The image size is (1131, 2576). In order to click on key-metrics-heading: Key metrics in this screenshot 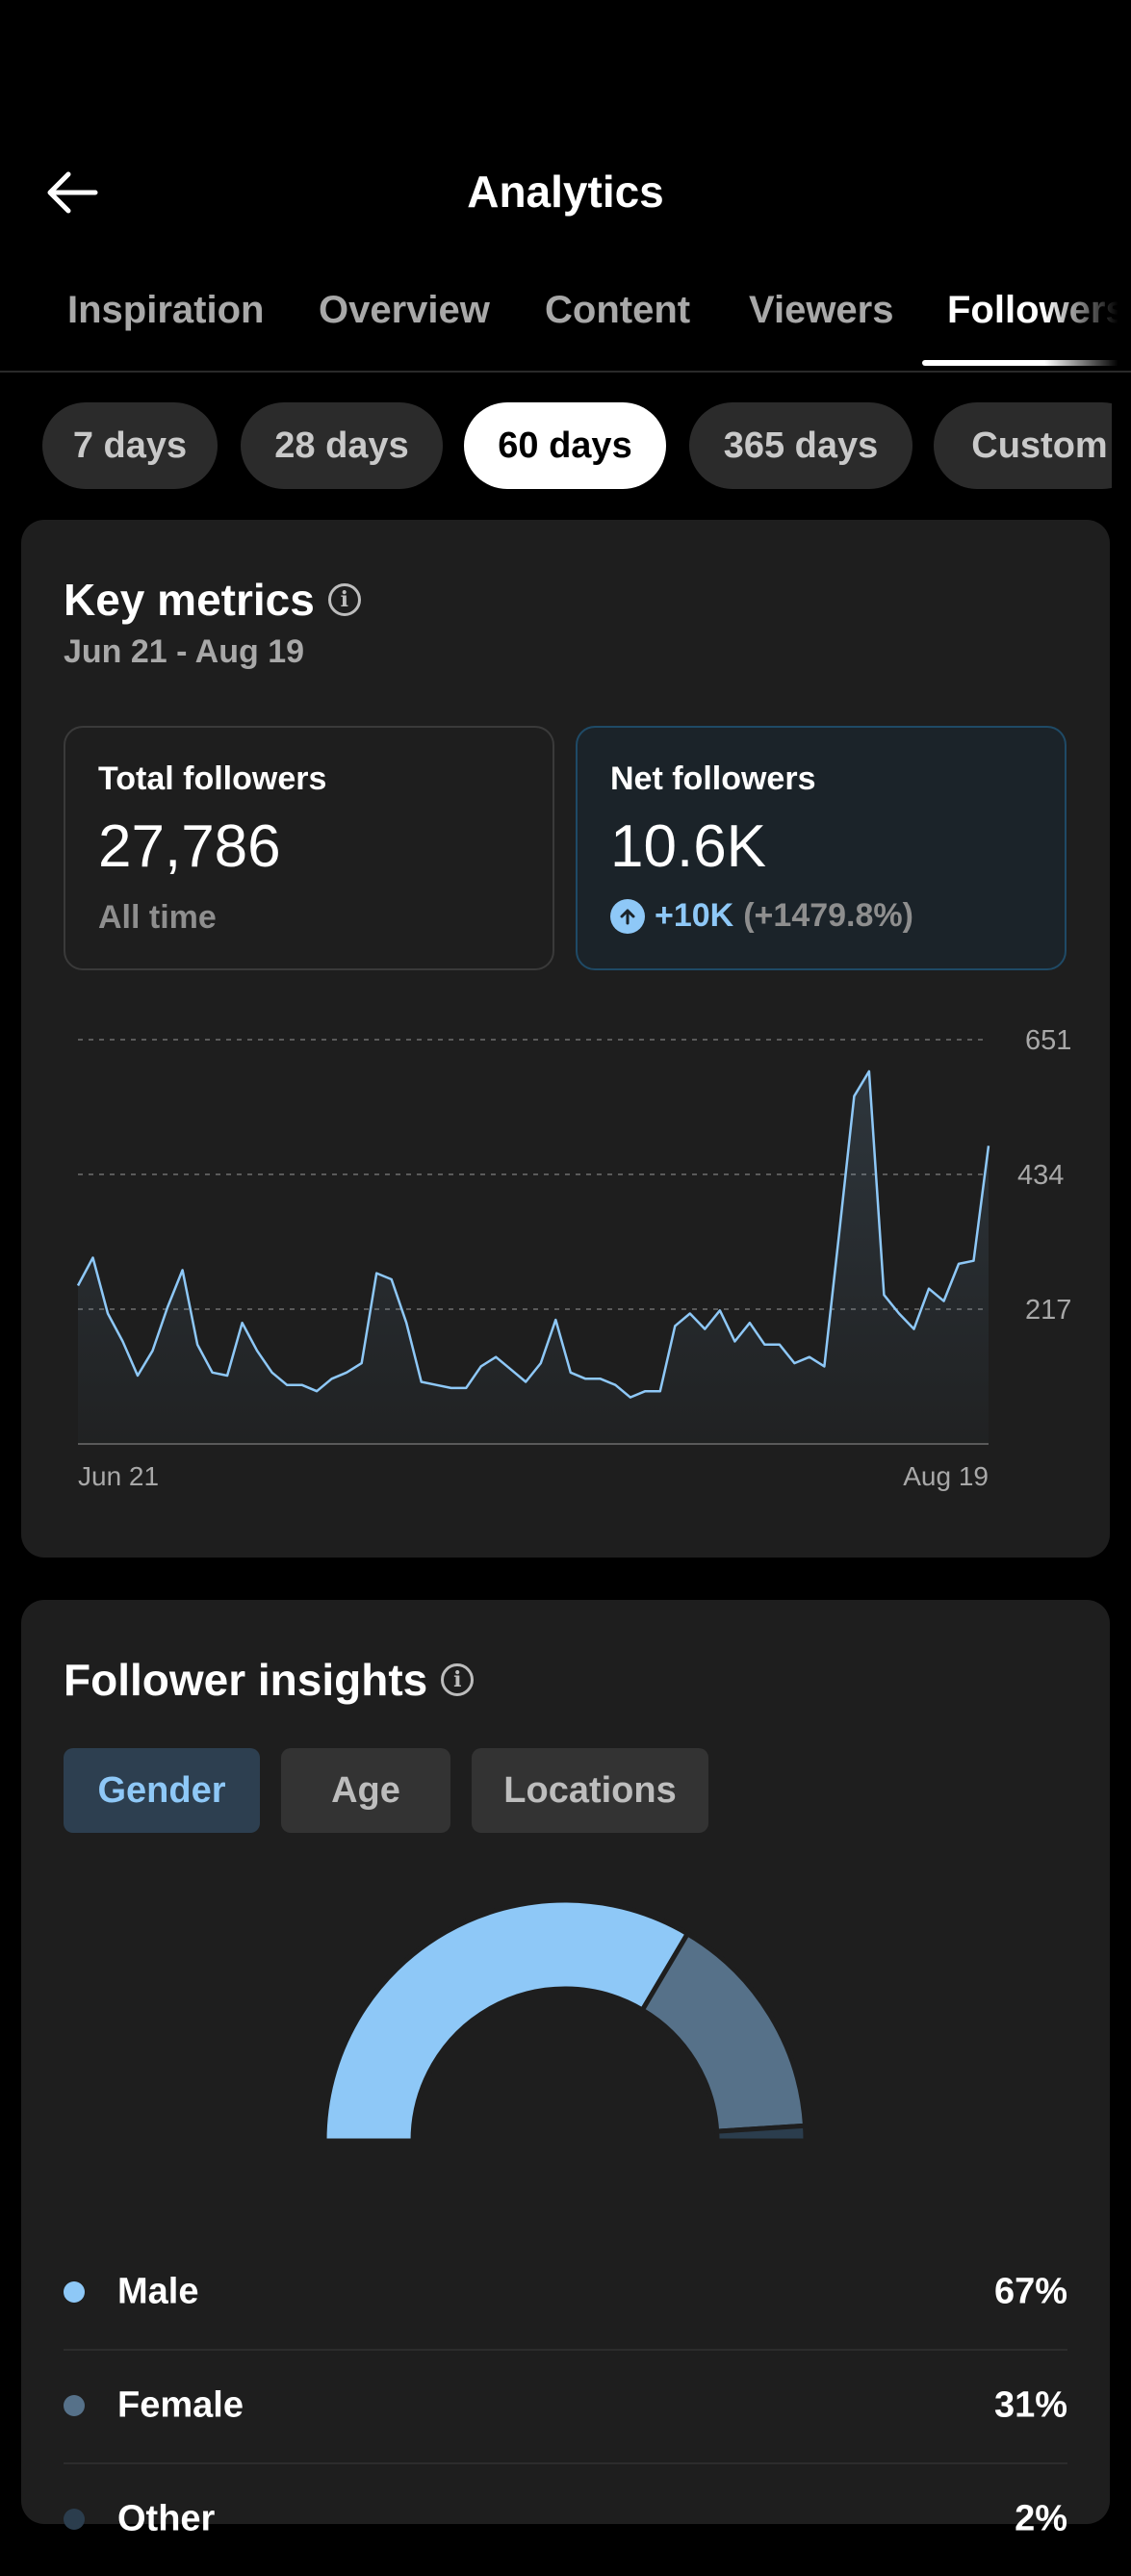, I will do `click(189, 600)`.